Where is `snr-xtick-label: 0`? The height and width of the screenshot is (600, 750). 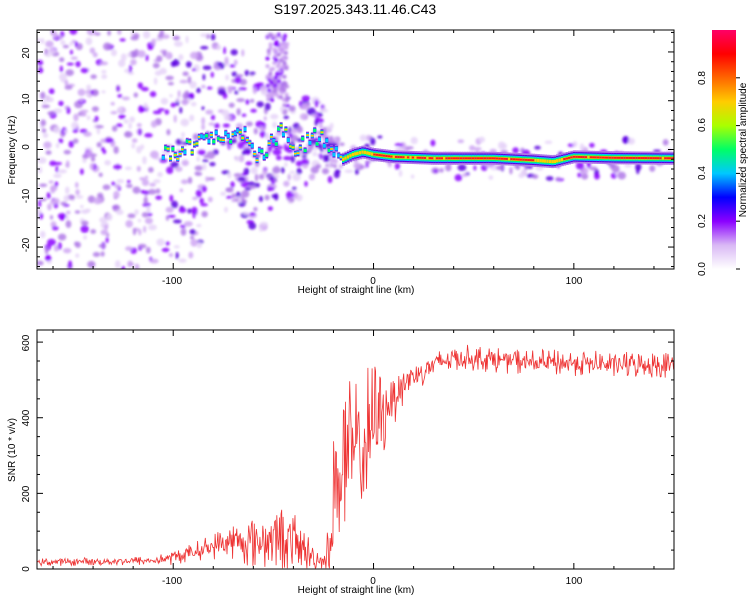 snr-xtick-label: 0 is located at coordinates (373, 581).